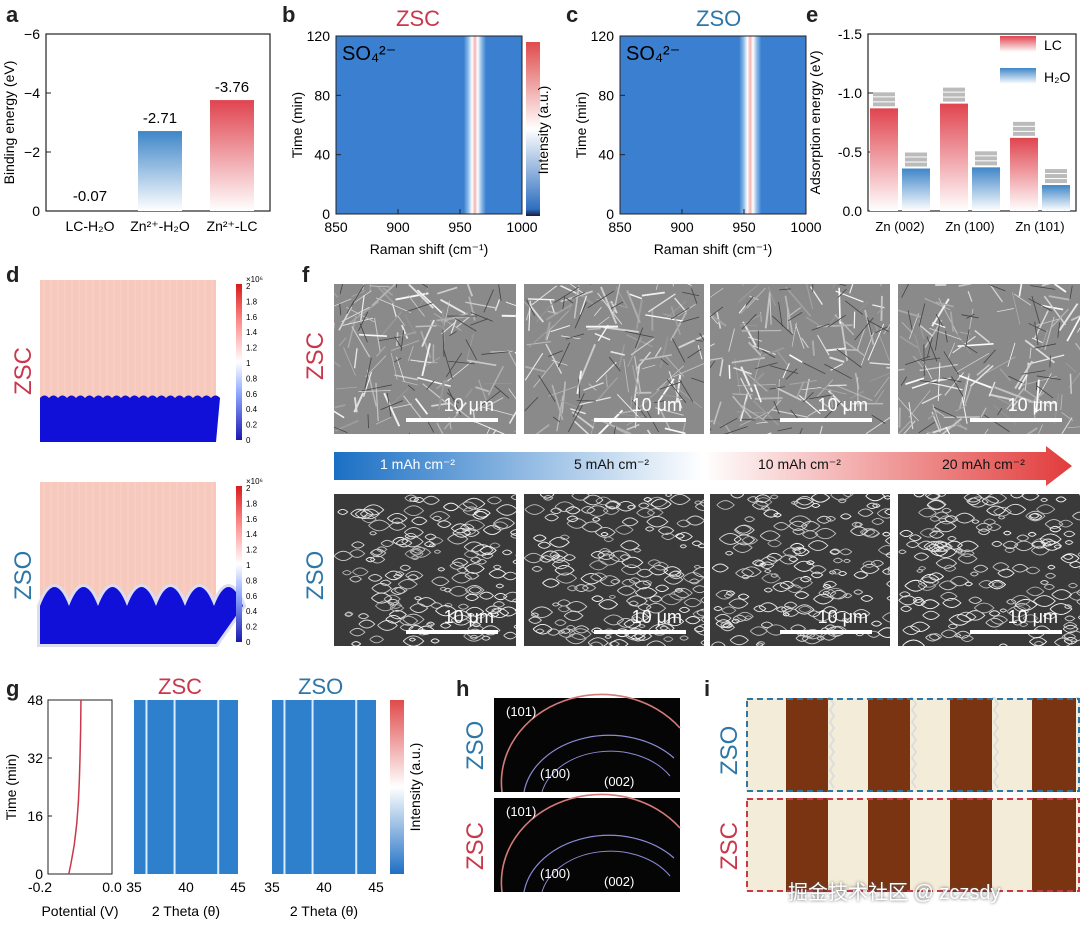  Describe the element at coordinates (913, 794) in the screenshot. I see `panel-i-optical` at that location.